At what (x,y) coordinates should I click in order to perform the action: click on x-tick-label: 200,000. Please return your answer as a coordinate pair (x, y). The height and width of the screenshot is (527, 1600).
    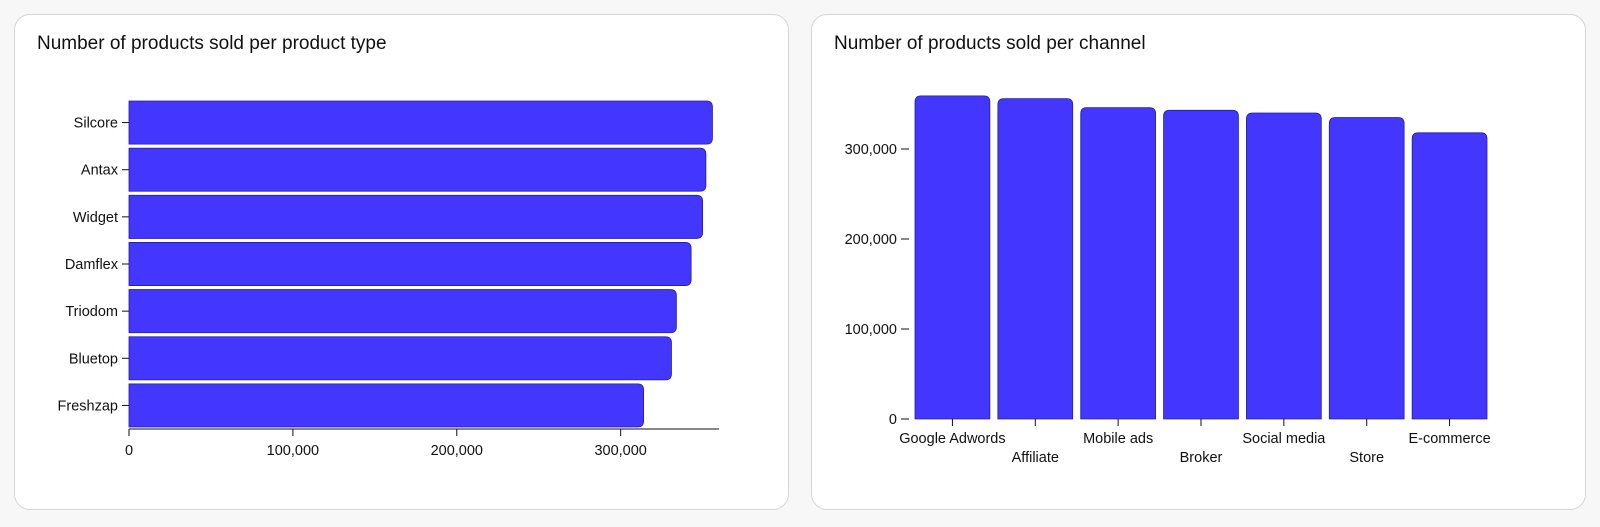
    Looking at the image, I should click on (457, 451).